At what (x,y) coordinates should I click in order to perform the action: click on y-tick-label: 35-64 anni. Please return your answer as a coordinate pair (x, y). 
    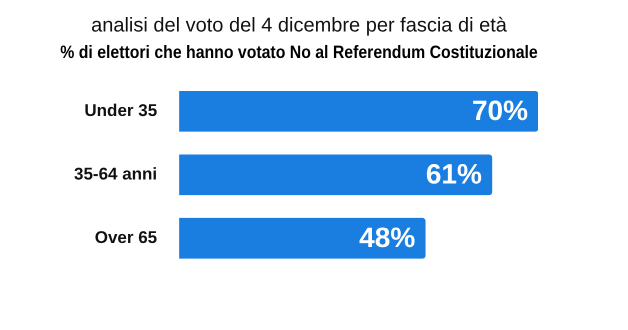
    Looking at the image, I should click on (116, 174).